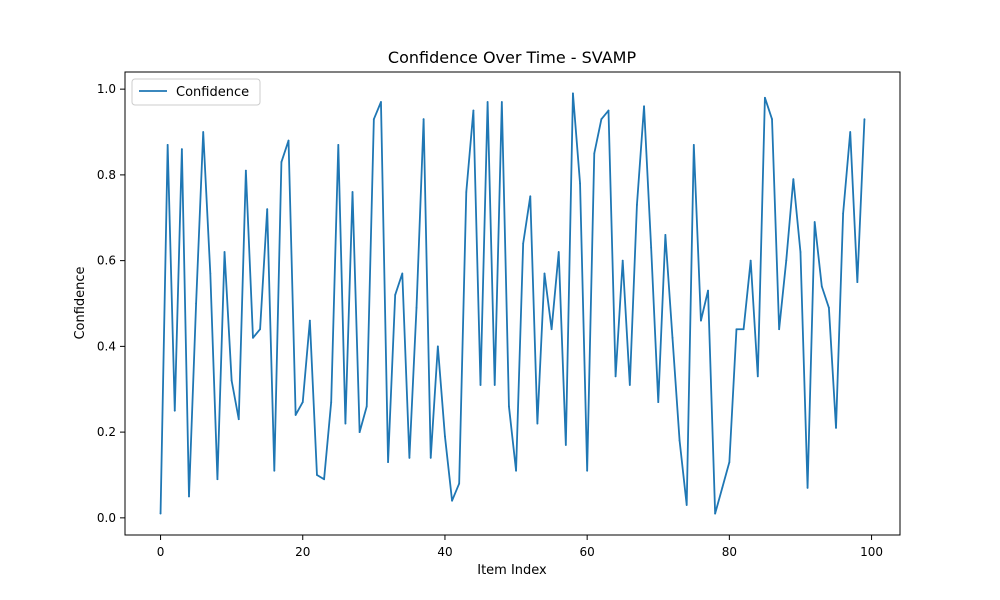 The height and width of the screenshot is (600, 1000). Describe the element at coordinates (161, 552) in the screenshot. I see `x-tick-label: 0` at that location.